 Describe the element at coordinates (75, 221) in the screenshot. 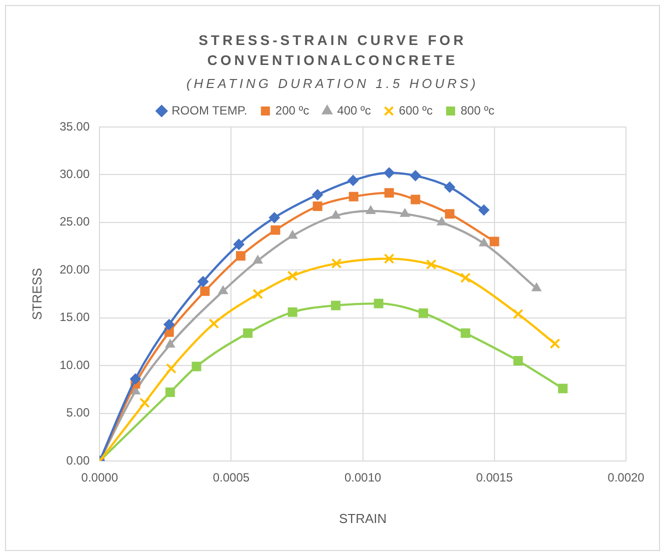

I see `y-tick-label: 25.00` at that location.